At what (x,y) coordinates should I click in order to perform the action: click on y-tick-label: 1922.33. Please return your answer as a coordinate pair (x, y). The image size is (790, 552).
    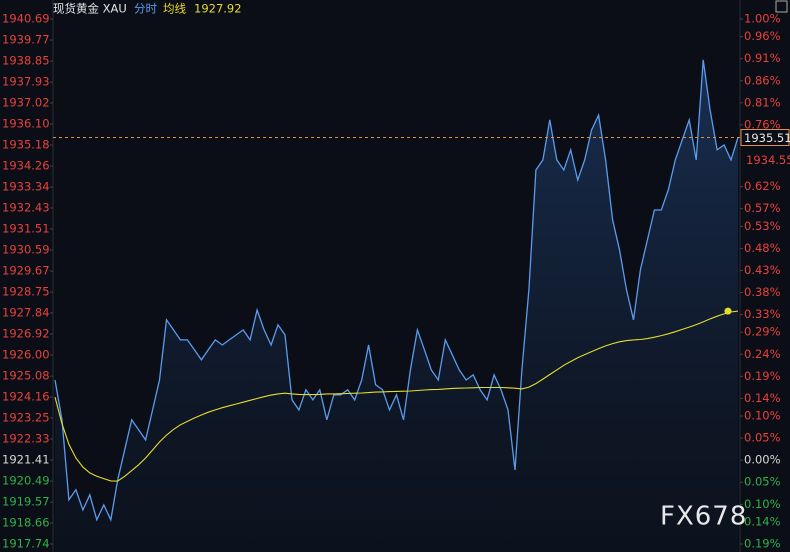
    Looking at the image, I should click on (26, 439).